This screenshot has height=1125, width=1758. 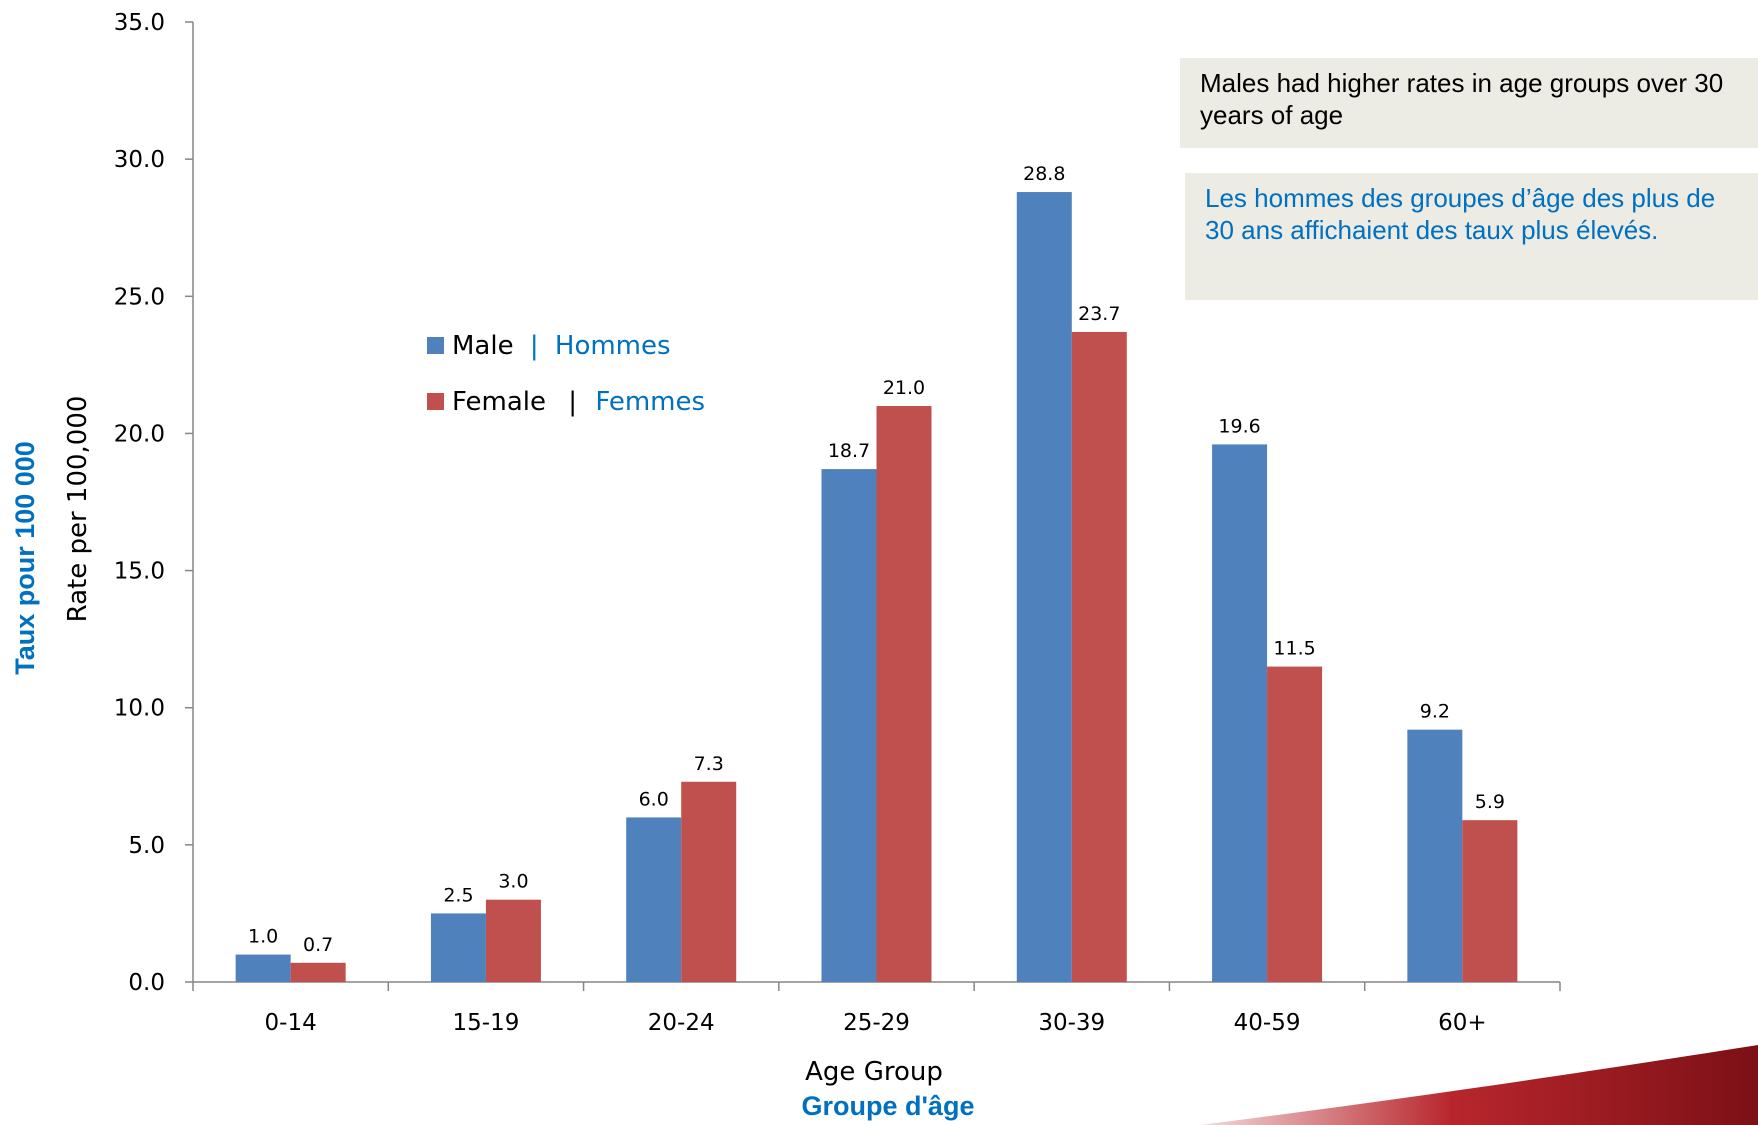 I want to click on y-tick-label: 25.0, so click(x=139, y=297).